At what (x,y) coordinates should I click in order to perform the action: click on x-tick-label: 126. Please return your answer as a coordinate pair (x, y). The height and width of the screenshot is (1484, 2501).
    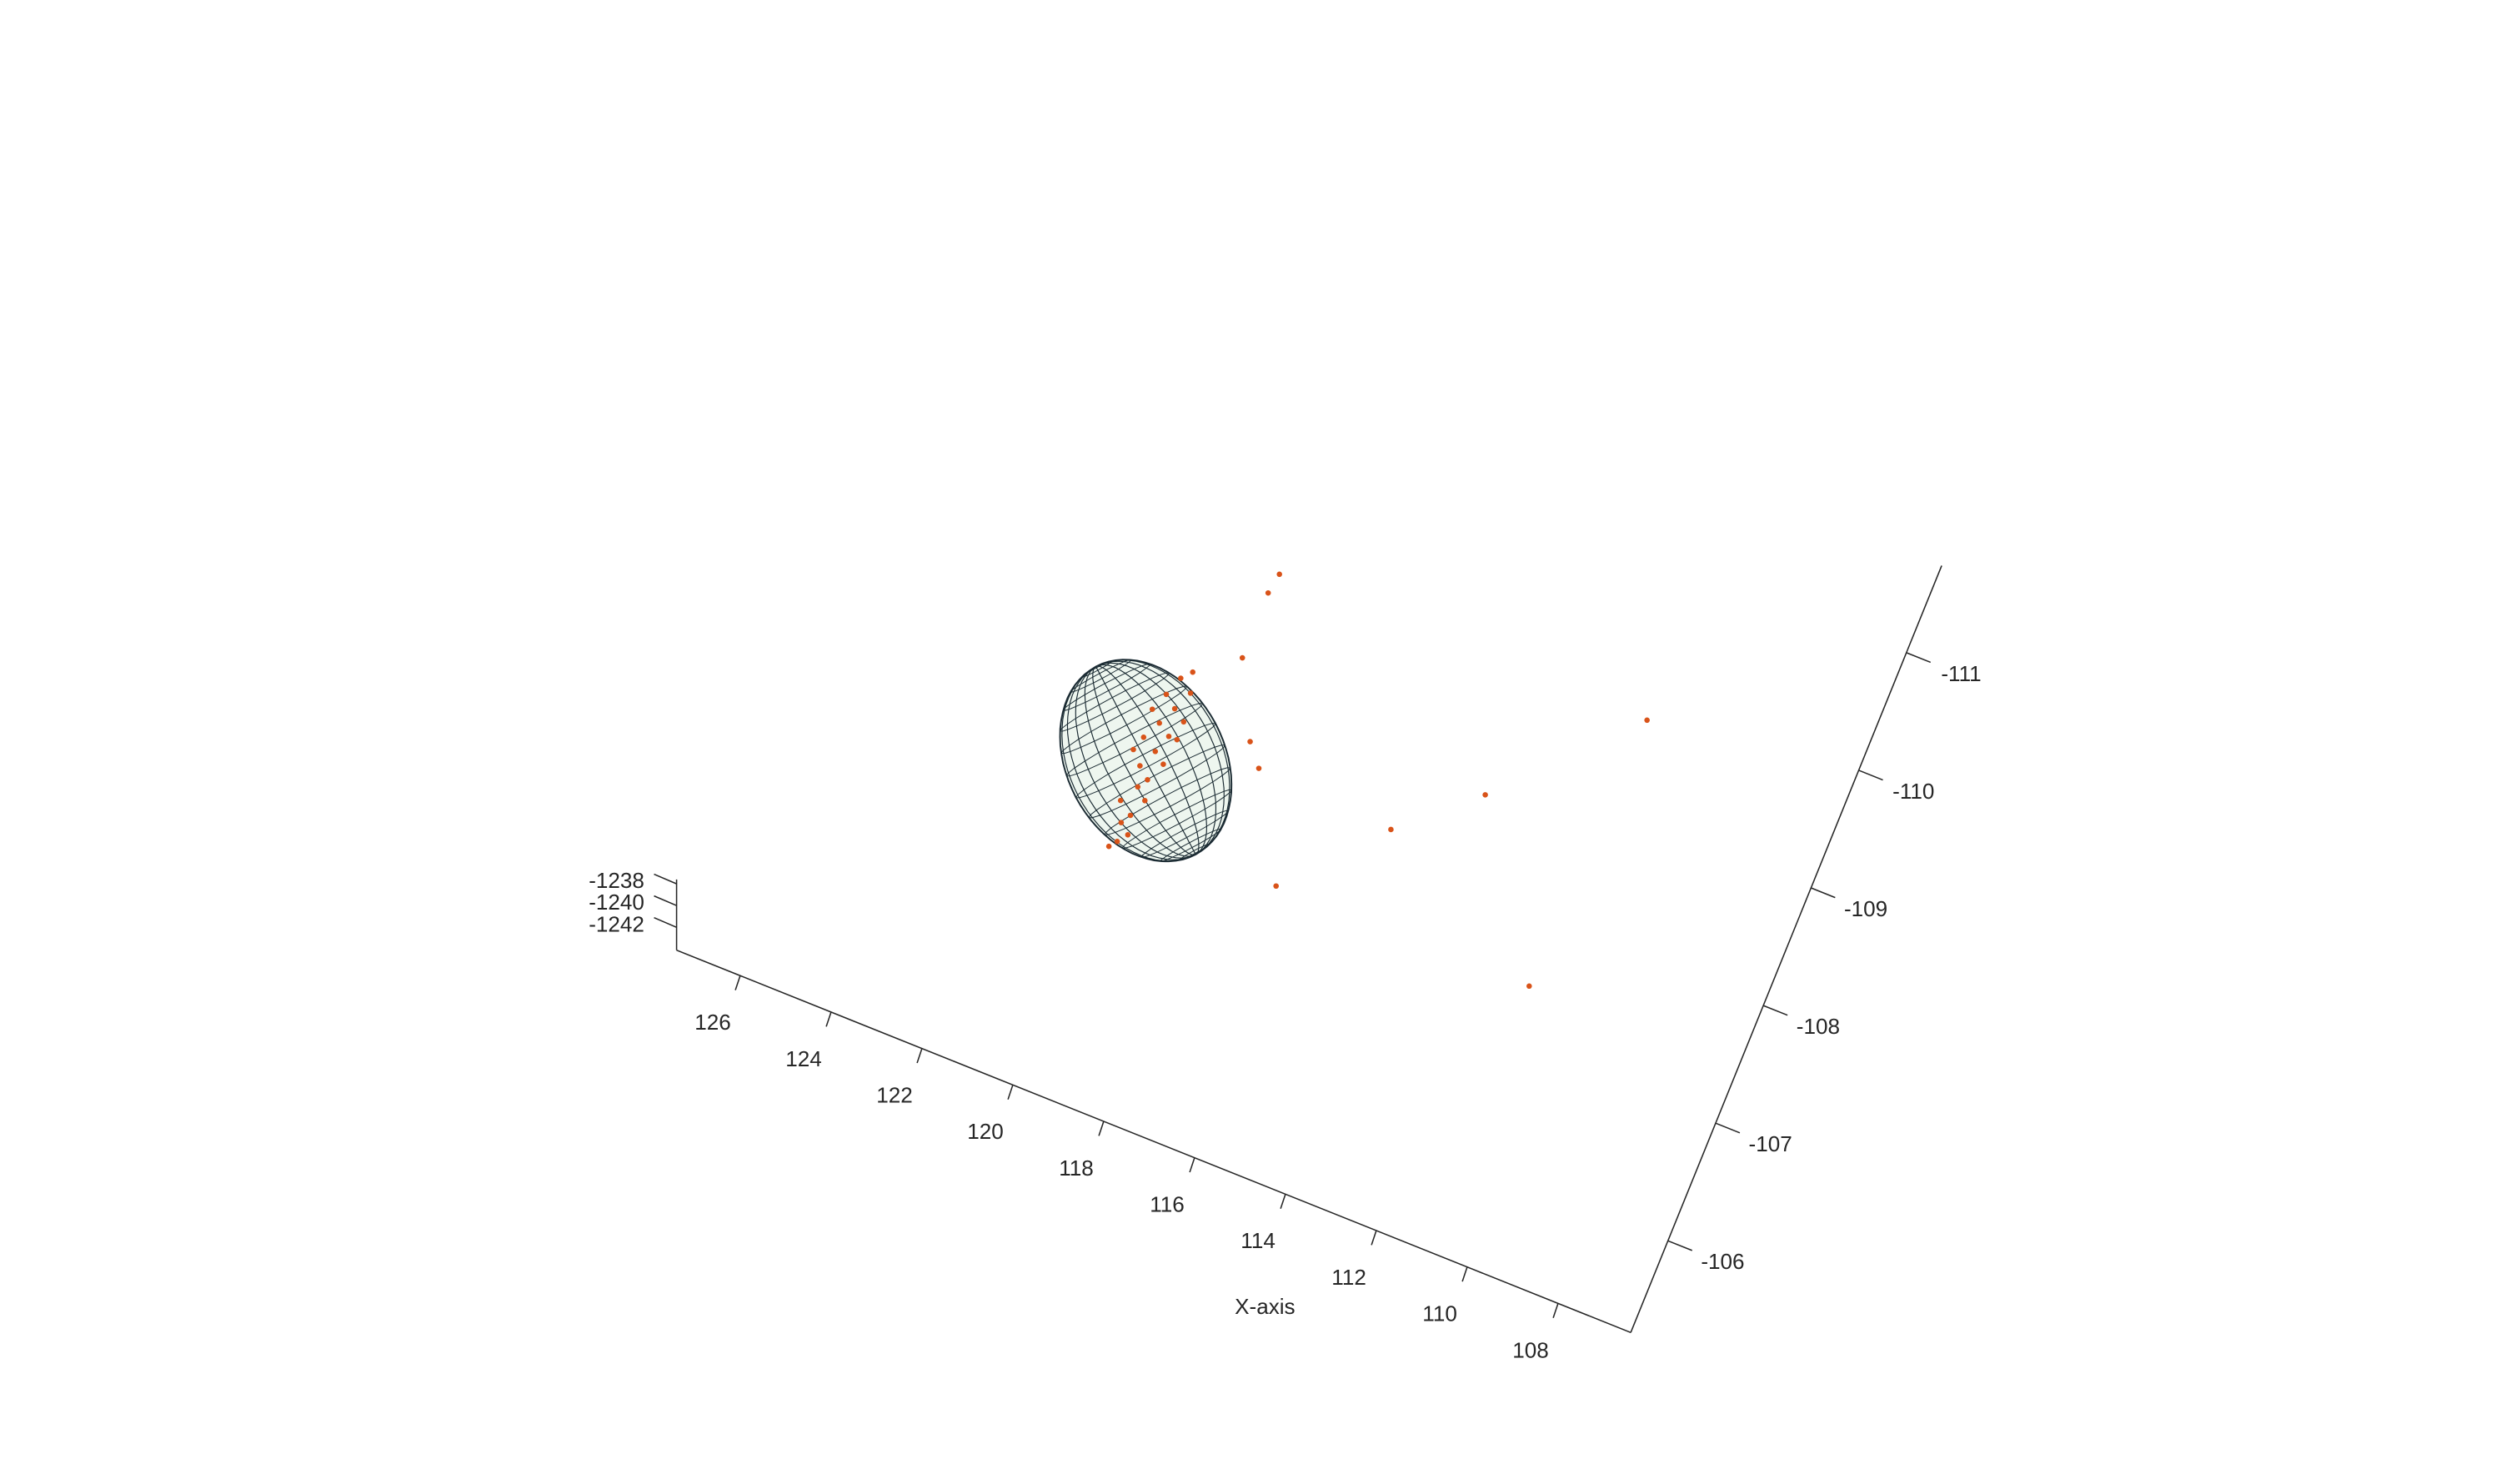
    Looking at the image, I should click on (712, 1022).